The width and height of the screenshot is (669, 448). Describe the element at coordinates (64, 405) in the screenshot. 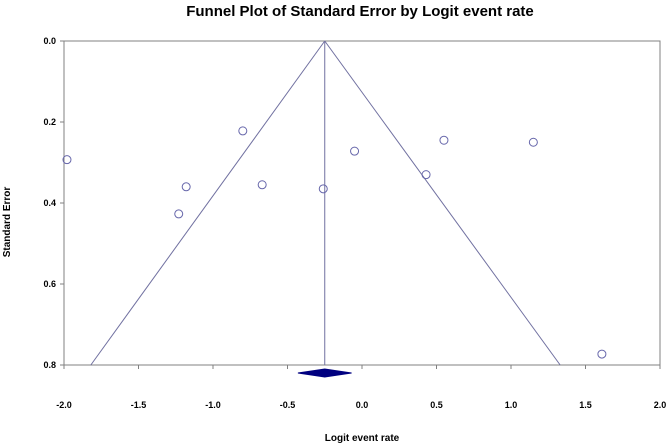

I see `x-tick-label: -2.0` at that location.